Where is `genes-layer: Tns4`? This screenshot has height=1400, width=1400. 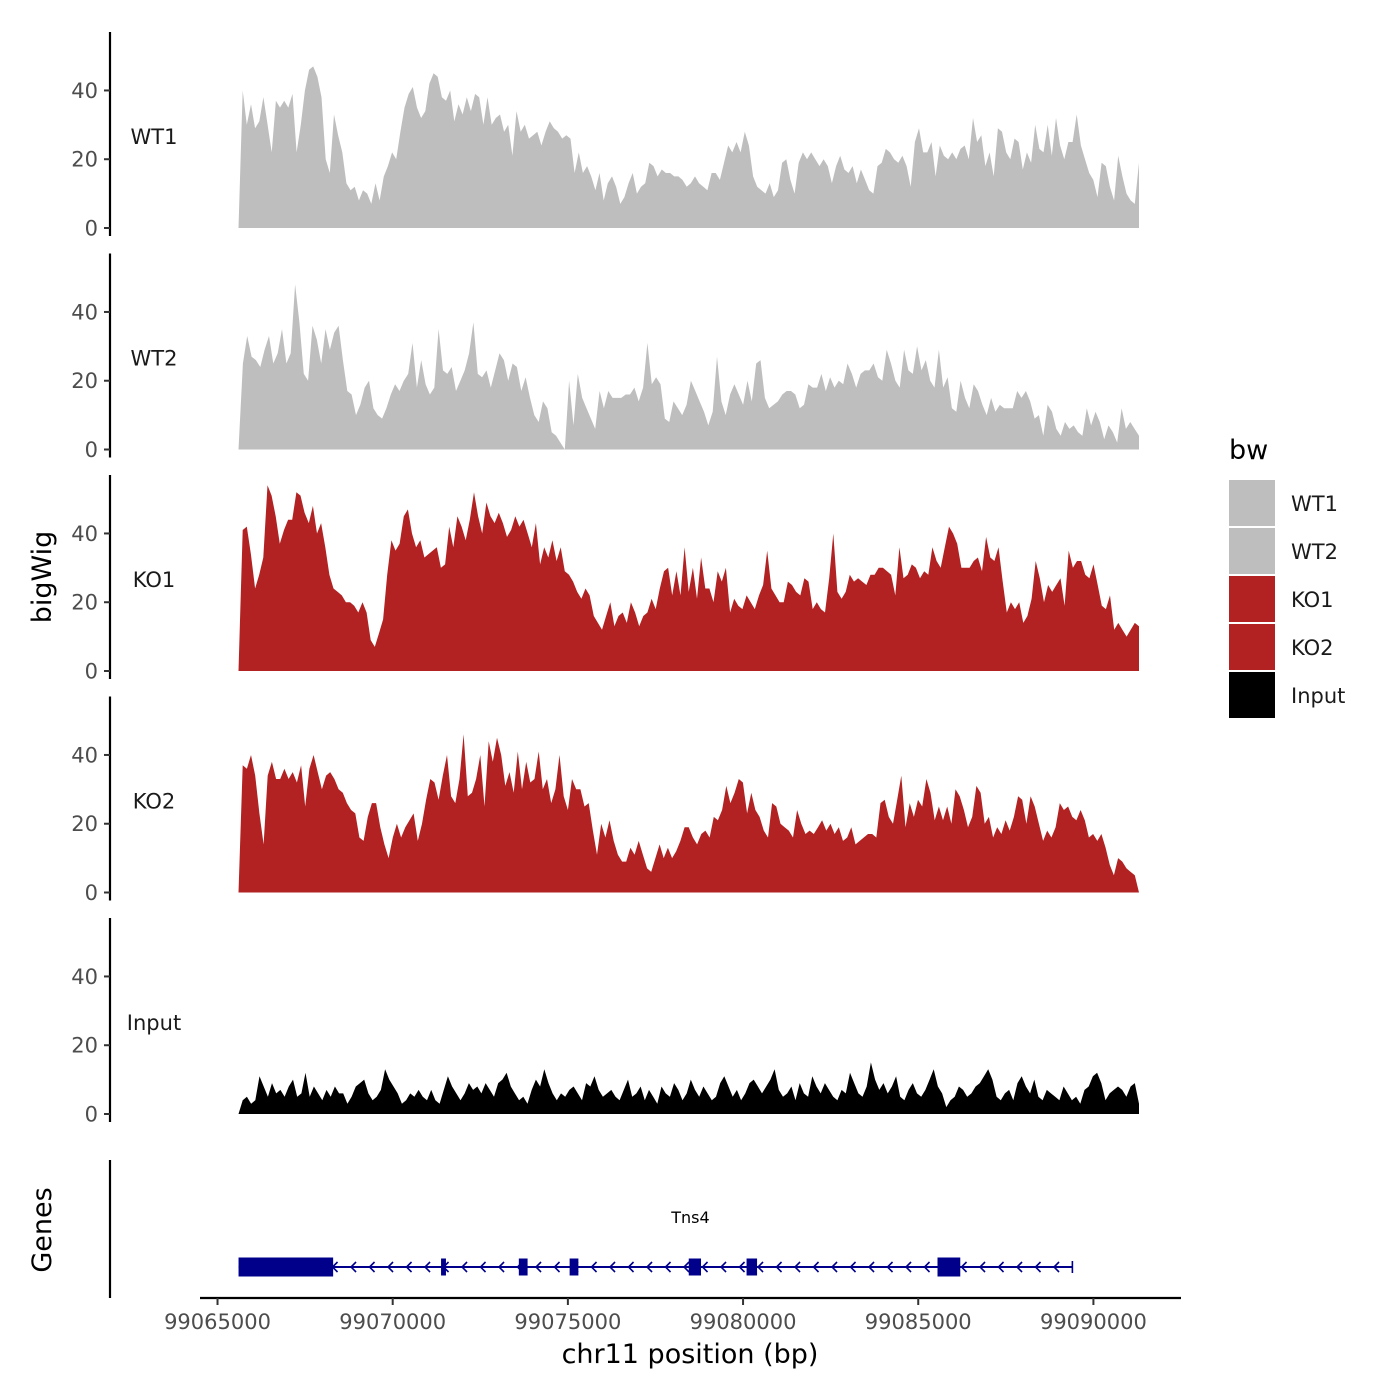 genes-layer: Tns4 is located at coordinates (591, 1229).